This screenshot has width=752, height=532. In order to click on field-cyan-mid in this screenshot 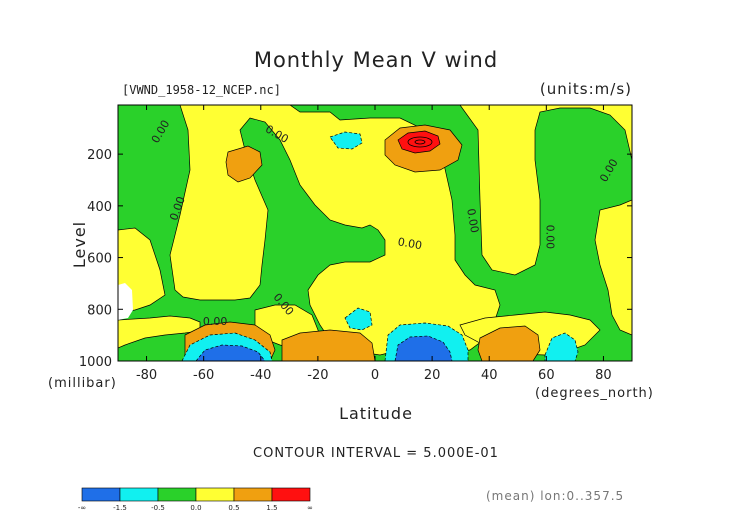, I will do `click(358, 319)`.